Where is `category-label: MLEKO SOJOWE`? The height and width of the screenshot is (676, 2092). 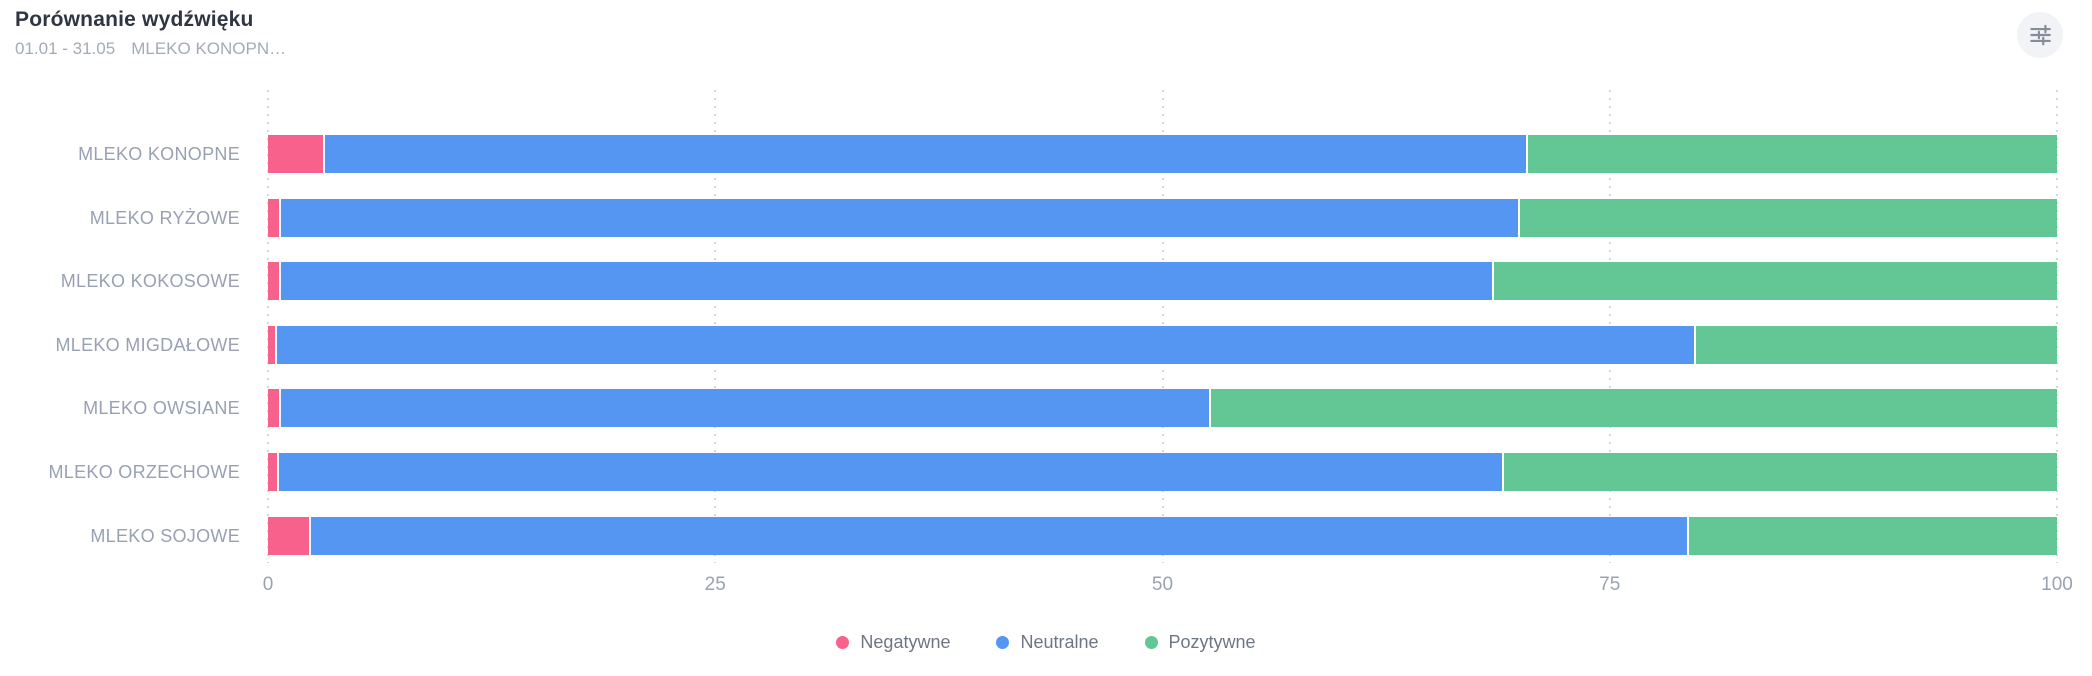 category-label: MLEKO SOJOWE is located at coordinates (165, 535).